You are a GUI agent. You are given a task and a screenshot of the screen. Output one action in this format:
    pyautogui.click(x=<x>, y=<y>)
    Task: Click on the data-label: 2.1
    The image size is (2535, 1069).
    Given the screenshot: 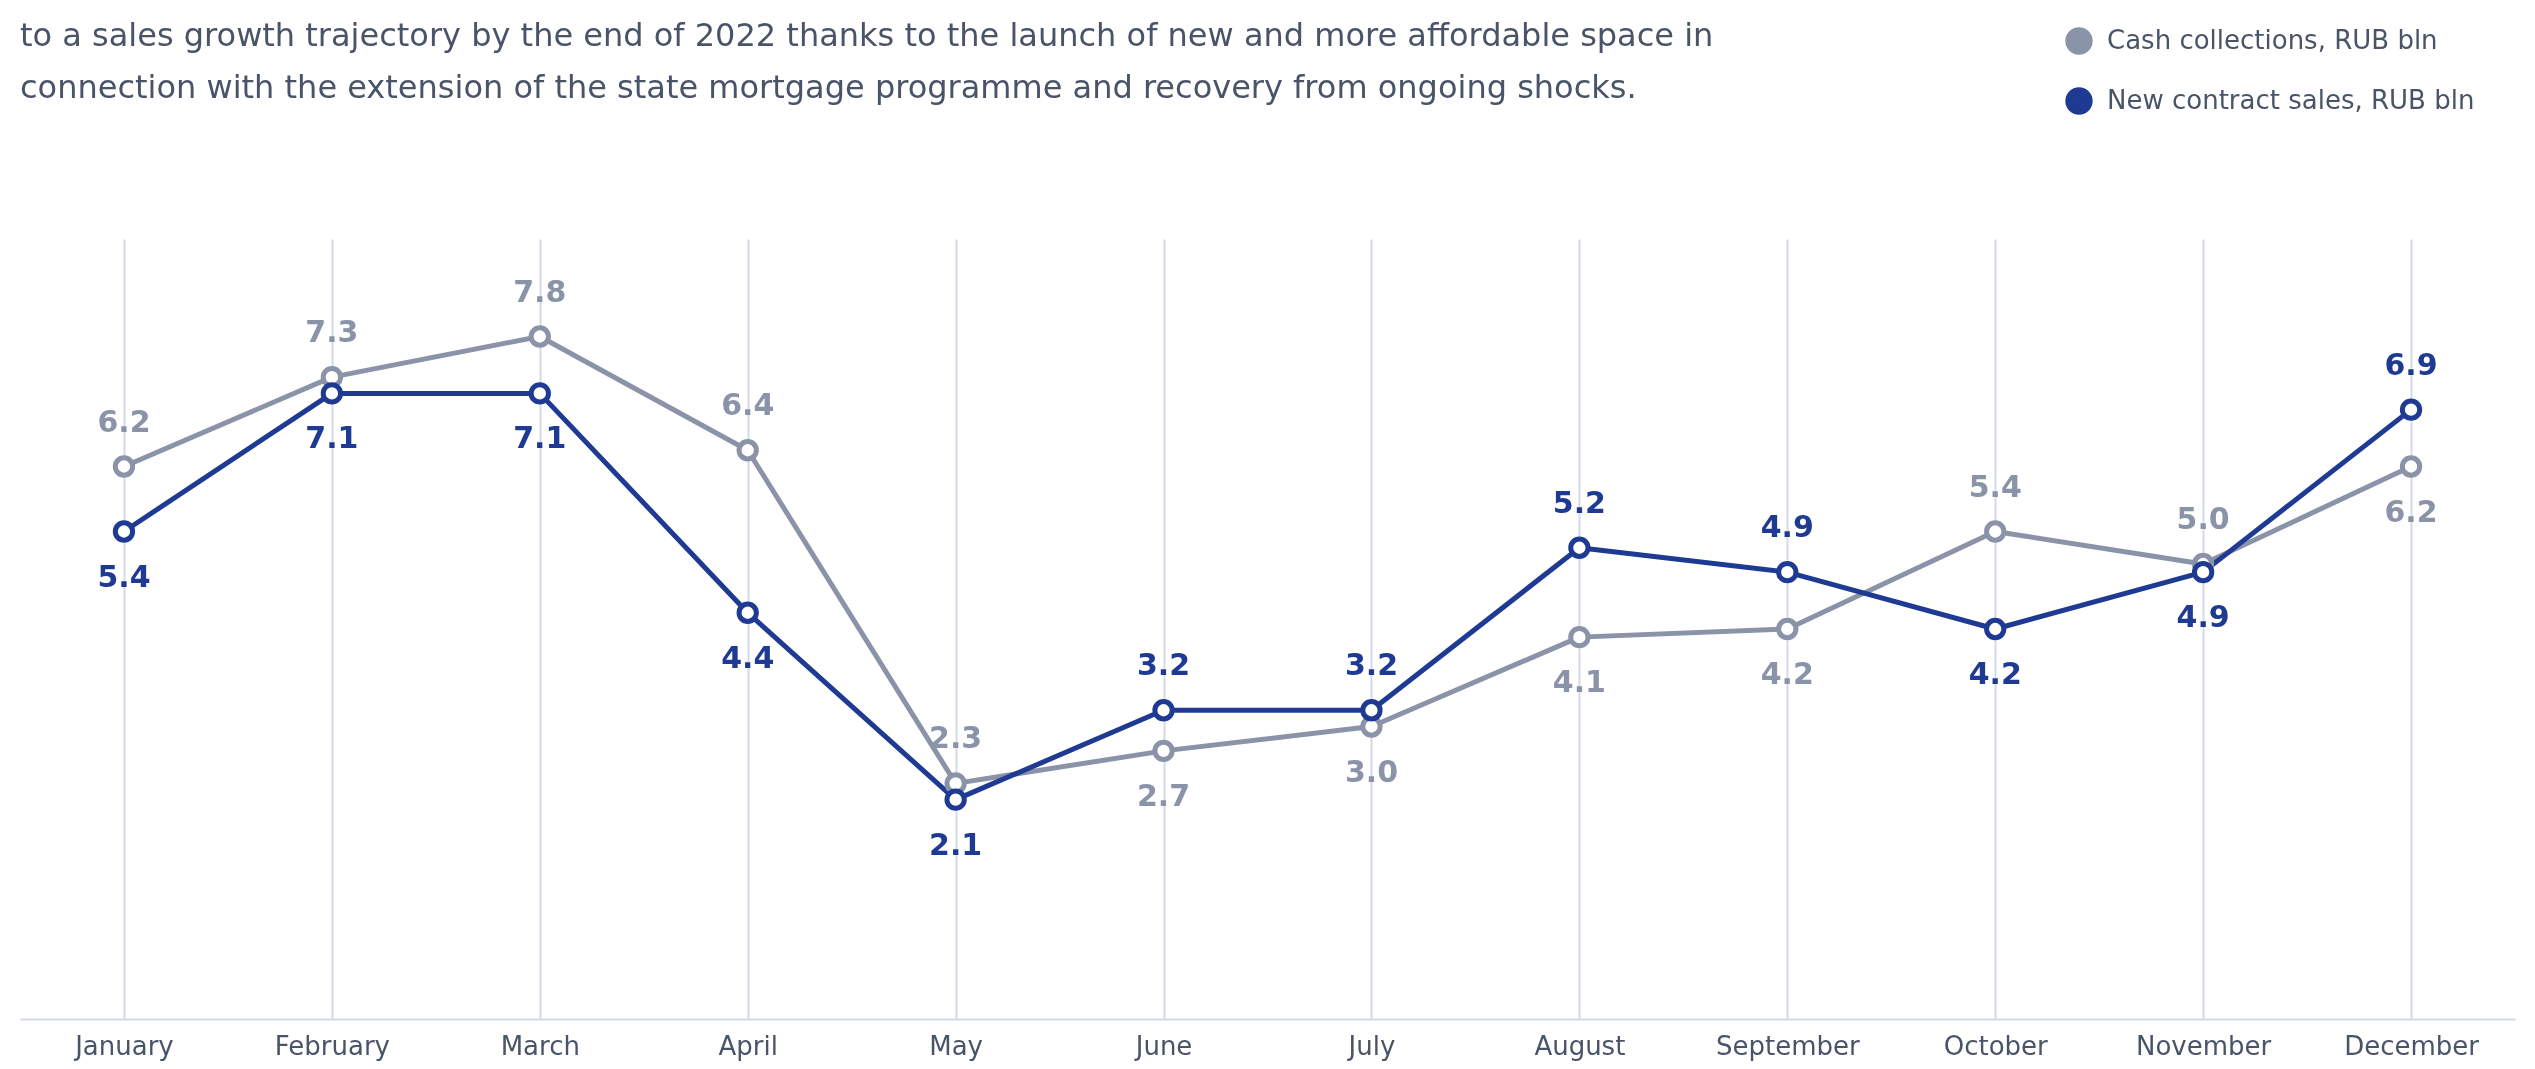 What is the action you would take?
    pyautogui.click(x=956, y=844)
    